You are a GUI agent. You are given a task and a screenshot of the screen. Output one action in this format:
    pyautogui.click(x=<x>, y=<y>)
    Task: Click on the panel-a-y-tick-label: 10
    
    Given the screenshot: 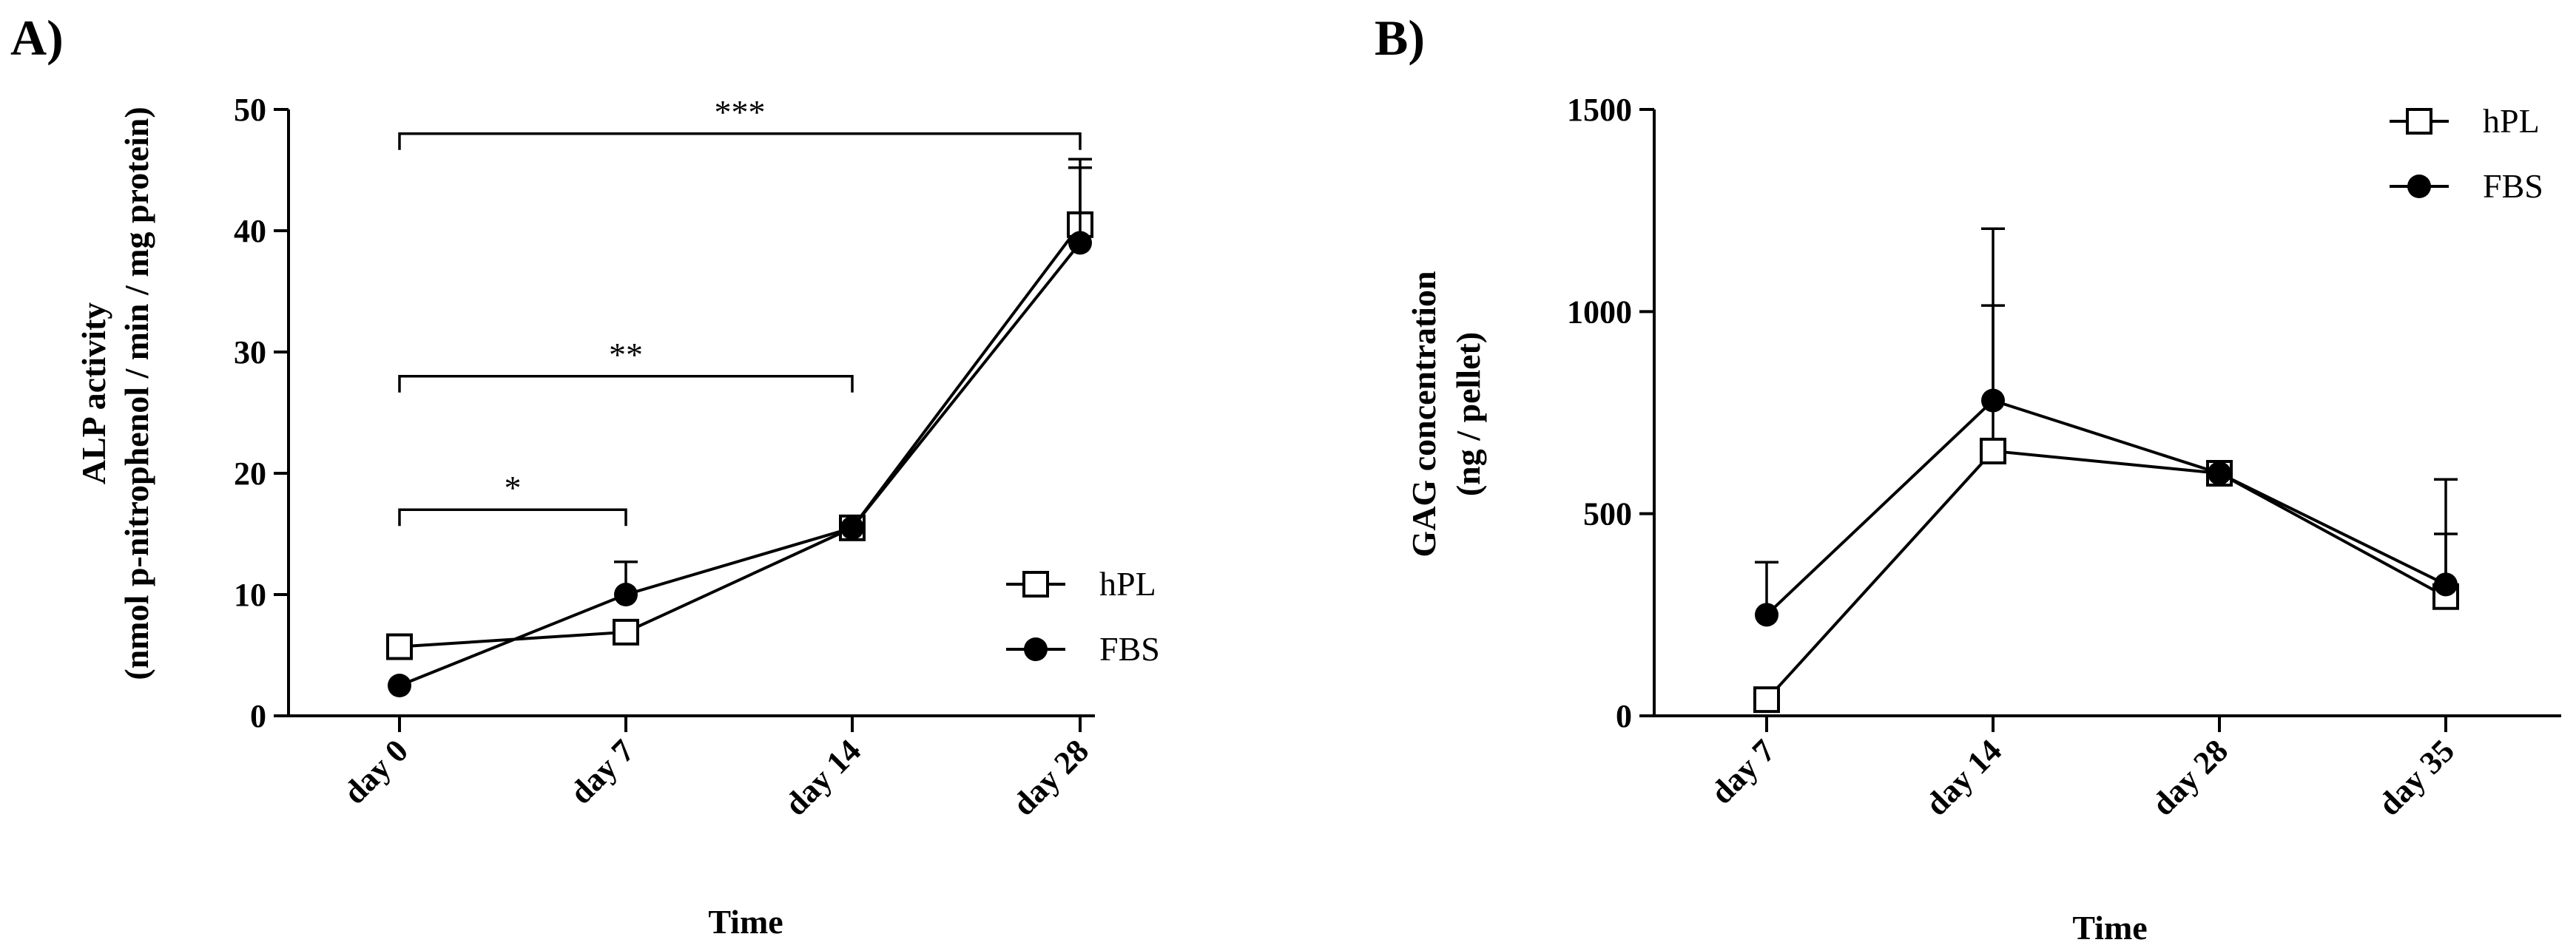 What is the action you would take?
    pyautogui.click(x=250, y=595)
    